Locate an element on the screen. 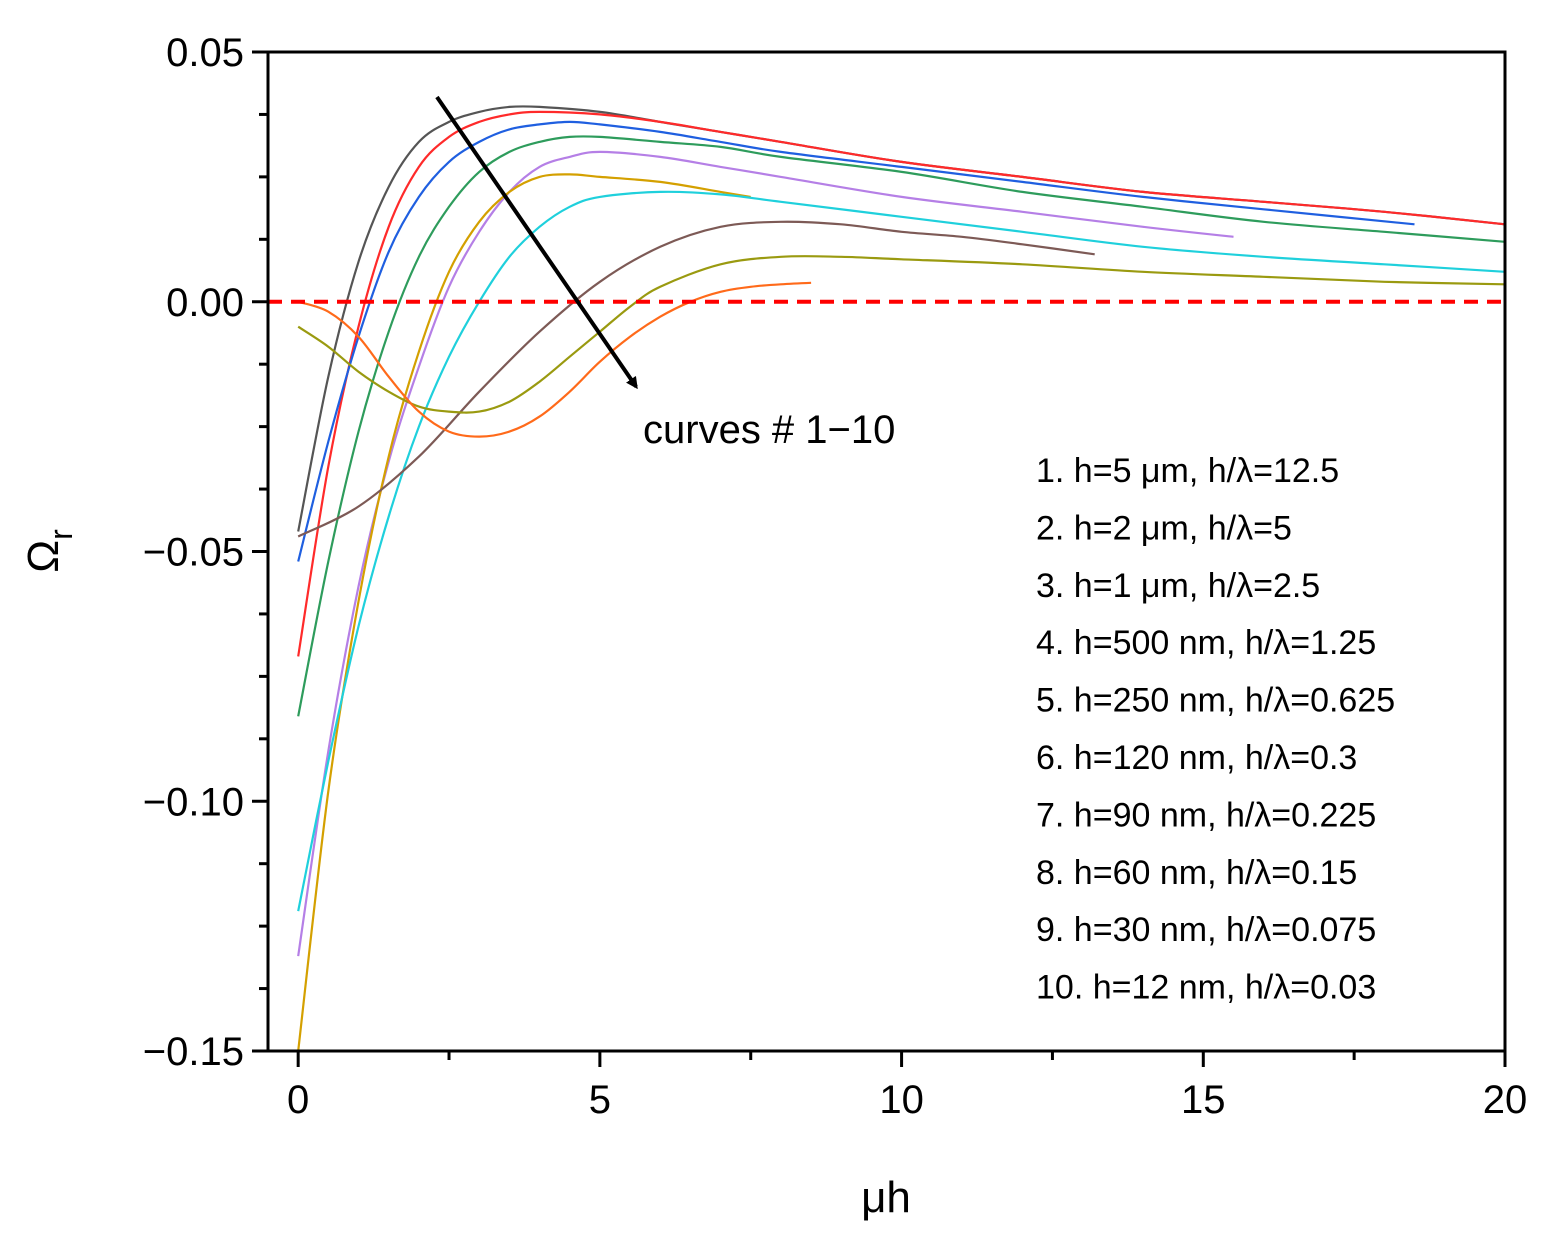 This screenshot has height=1260, width=1563. annotation-arrow is located at coordinates (536, 242).